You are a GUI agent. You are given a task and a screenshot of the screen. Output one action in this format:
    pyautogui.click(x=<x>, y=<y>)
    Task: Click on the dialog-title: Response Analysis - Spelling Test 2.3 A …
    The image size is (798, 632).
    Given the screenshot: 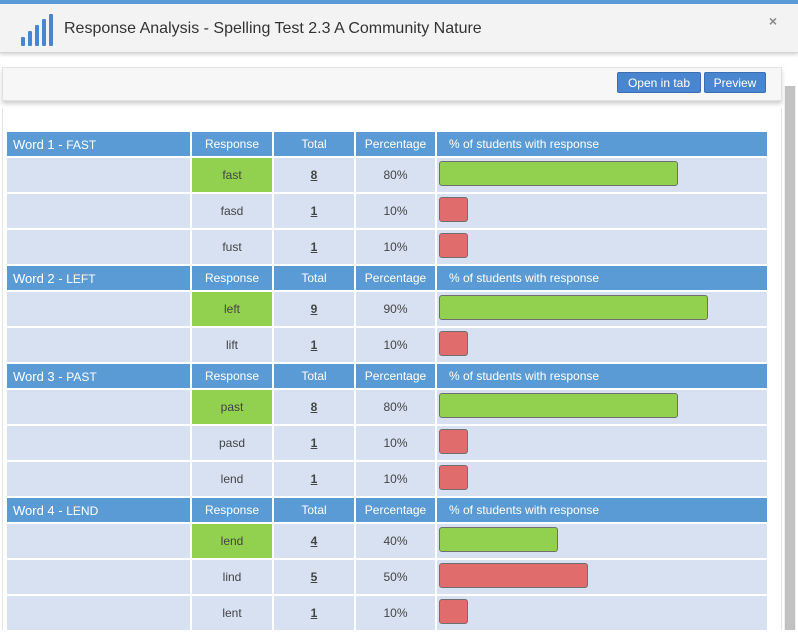 What is the action you would take?
    pyautogui.click(x=273, y=28)
    